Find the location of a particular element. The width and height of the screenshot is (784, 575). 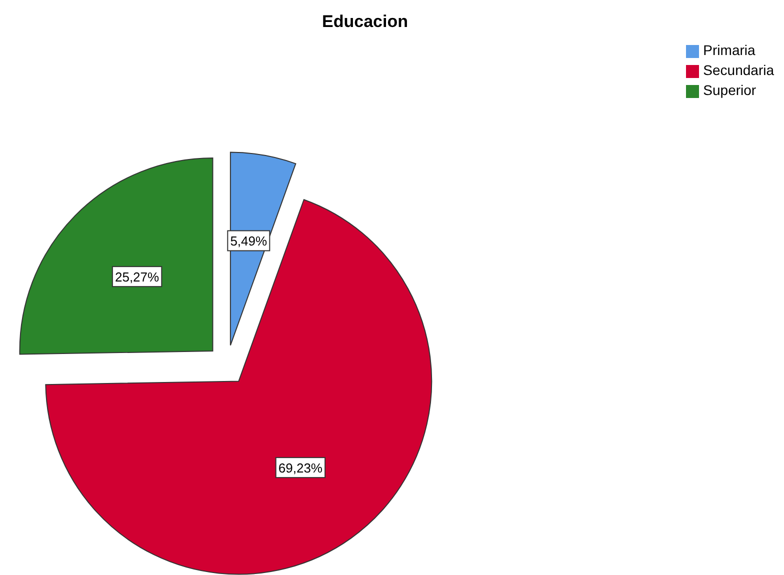

data-label: 25,27% is located at coordinates (137, 277).